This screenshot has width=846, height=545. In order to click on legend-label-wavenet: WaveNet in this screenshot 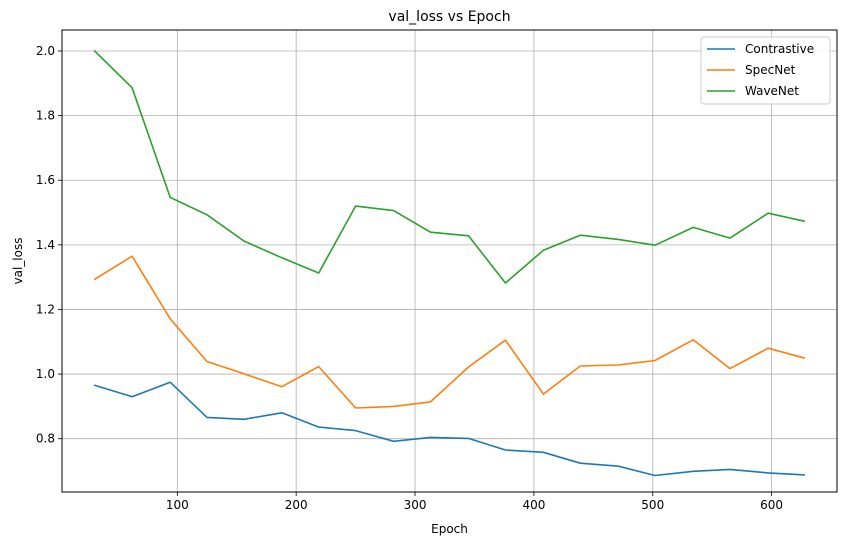, I will do `click(772, 91)`.